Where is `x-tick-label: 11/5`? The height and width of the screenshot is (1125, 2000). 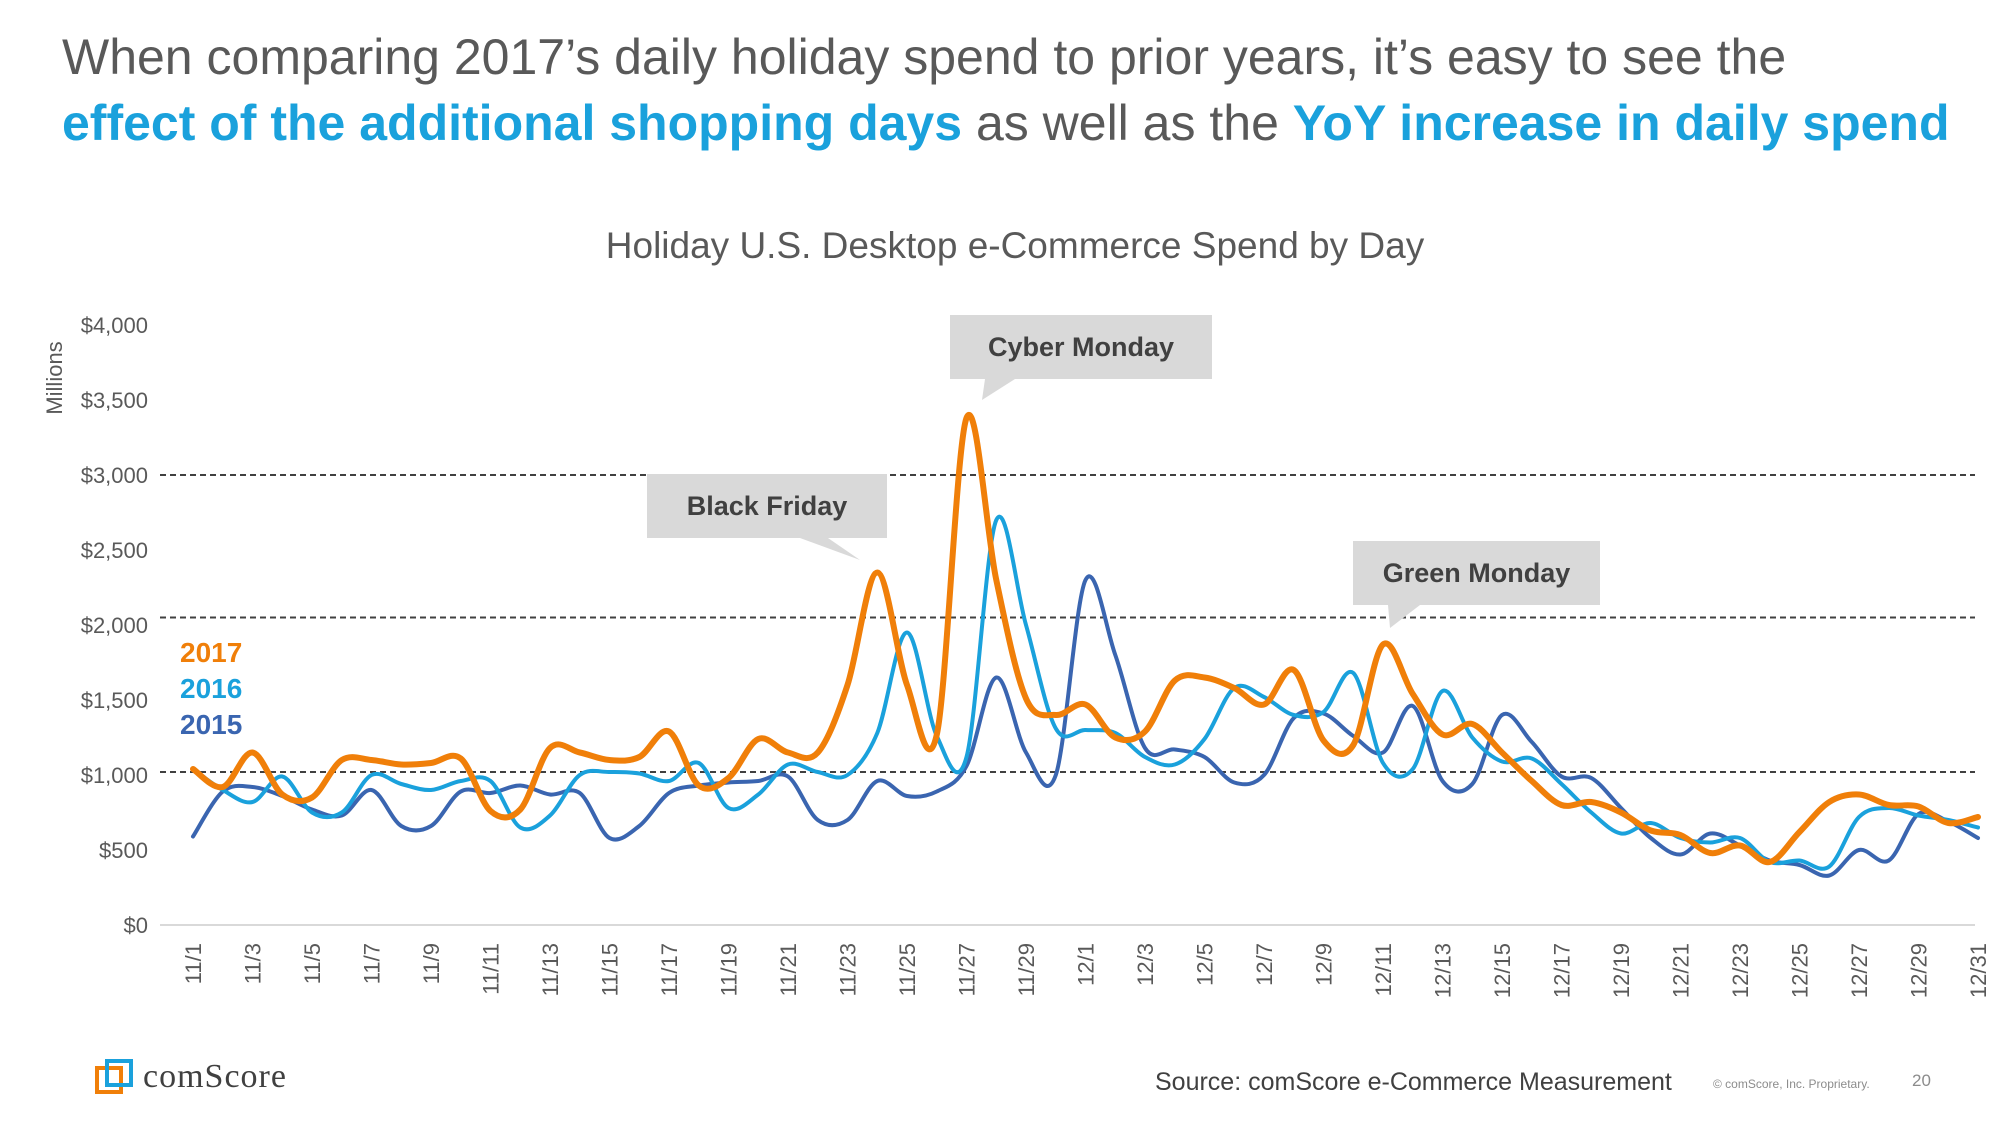
x-tick-label: 11/5 is located at coordinates (312, 963).